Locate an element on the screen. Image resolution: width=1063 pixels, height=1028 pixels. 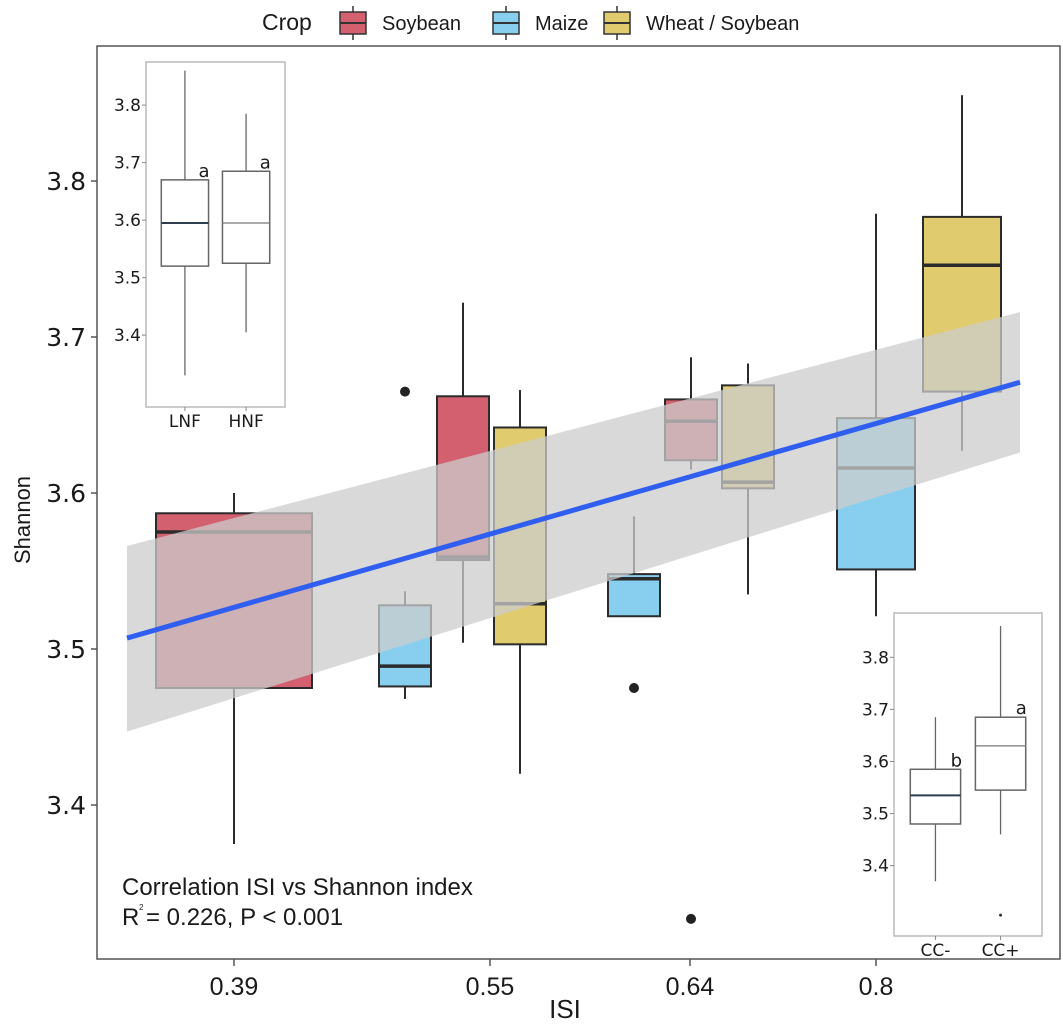
y-tick-label: 3.8 is located at coordinates (66, 181).